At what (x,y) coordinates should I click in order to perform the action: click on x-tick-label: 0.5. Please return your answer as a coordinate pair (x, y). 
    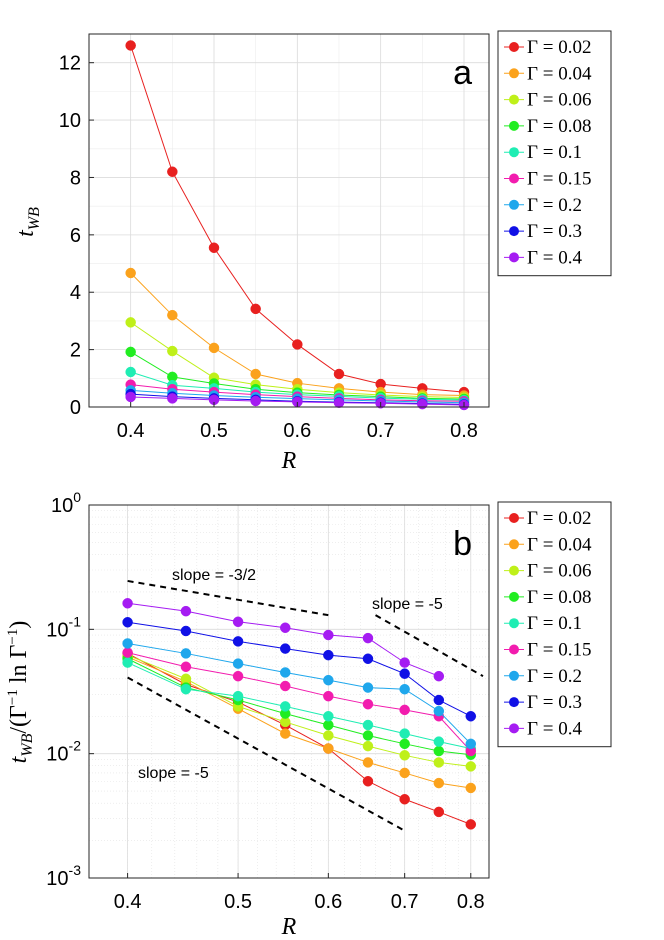
    Looking at the image, I should click on (238, 902).